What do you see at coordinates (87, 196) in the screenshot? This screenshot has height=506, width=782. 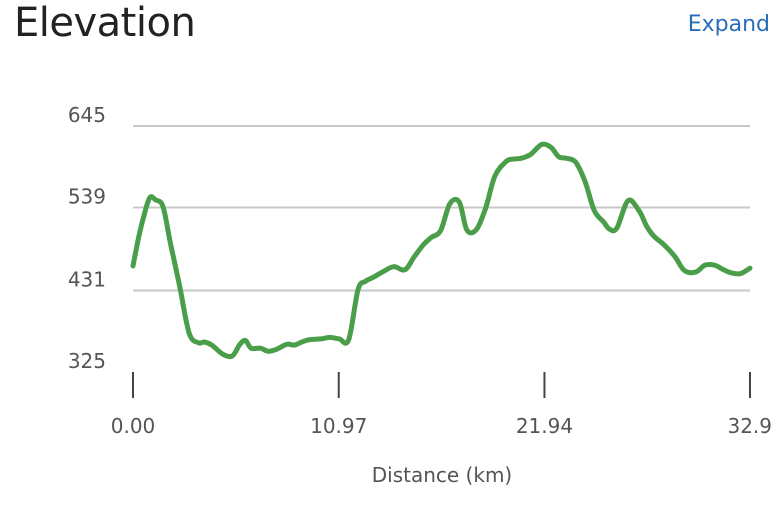 I see `y-tick-label: 539` at bounding box center [87, 196].